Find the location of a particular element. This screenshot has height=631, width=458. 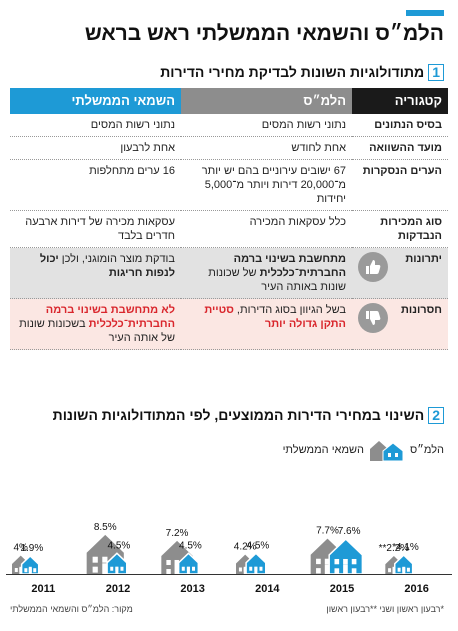

footer-source: מקור: הלמ״ס והשמאי הממשלתי is located at coordinates (71, 609).